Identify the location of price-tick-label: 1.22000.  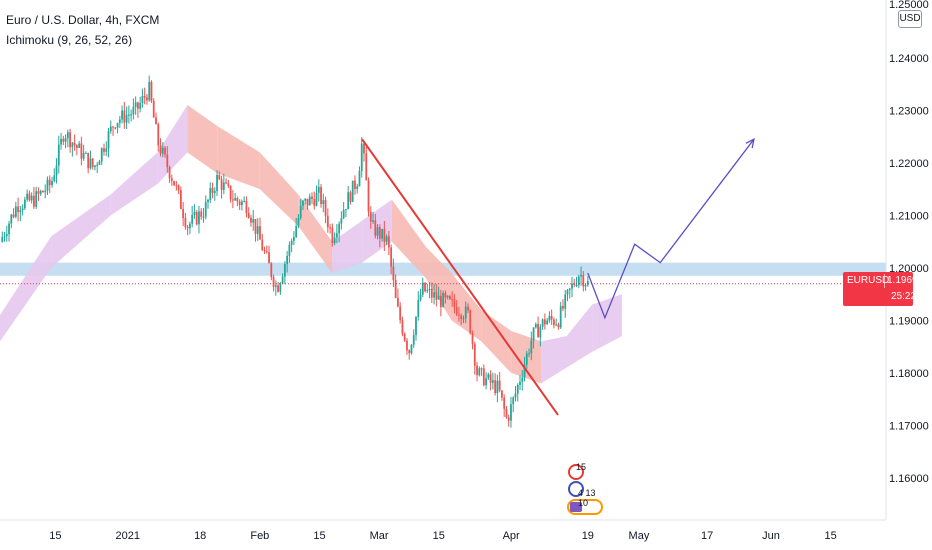
(909, 164).